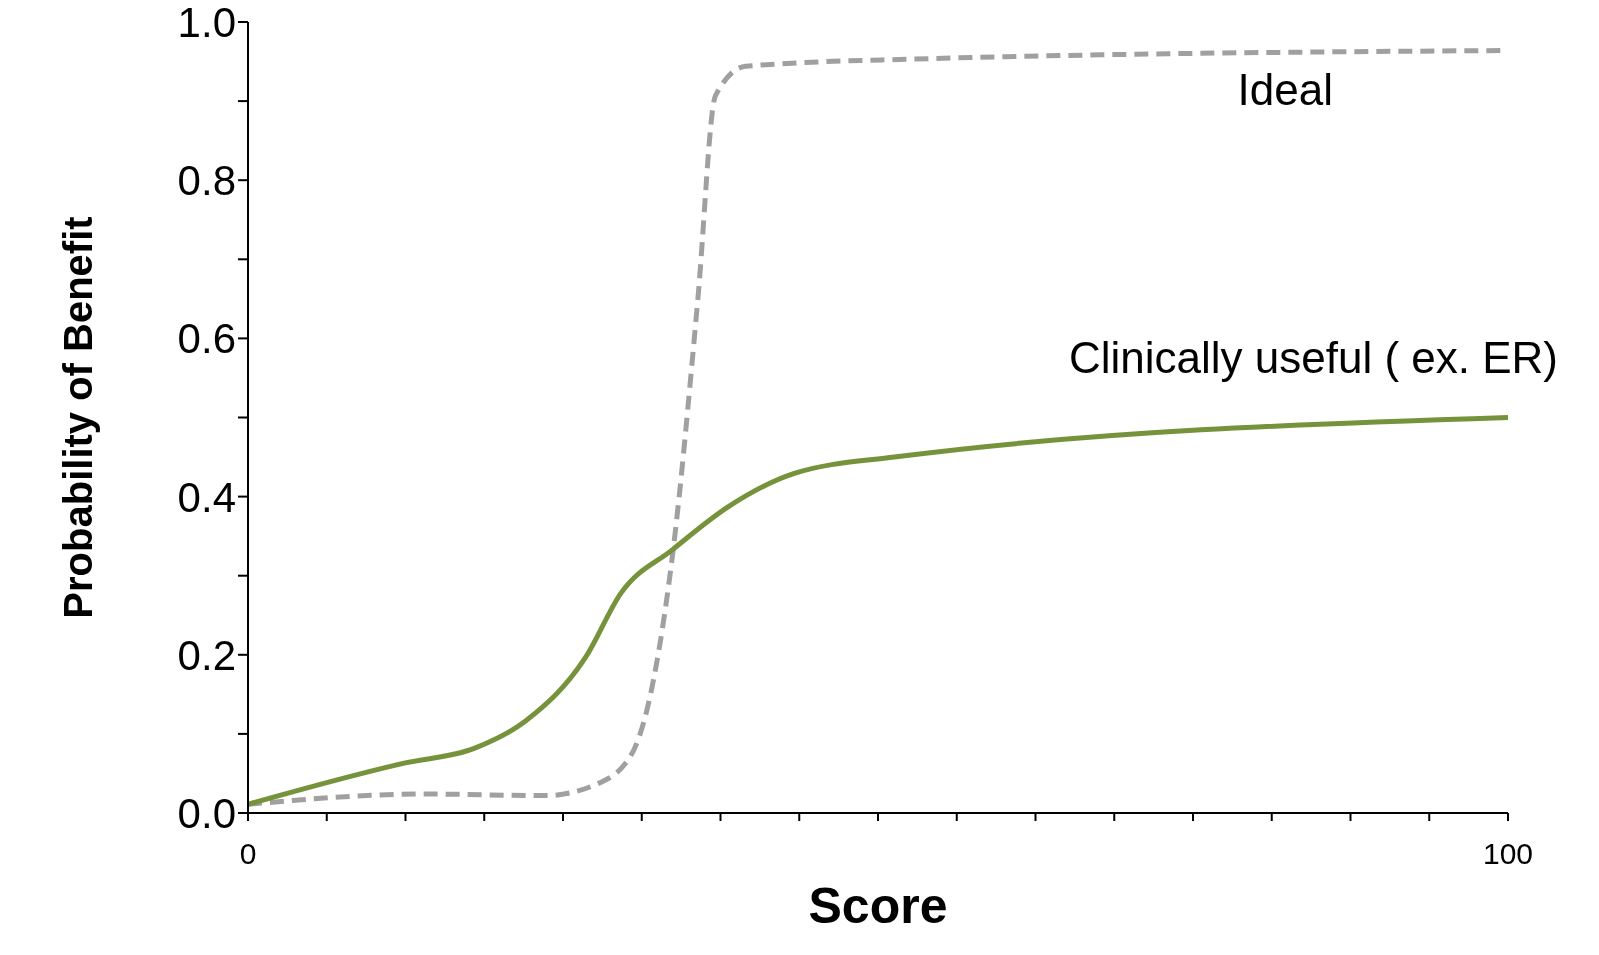 The image size is (1599, 955). What do you see at coordinates (206, 813) in the screenshot?
I see `y-tick-label: 0.0` at bounding box center [206, 813].